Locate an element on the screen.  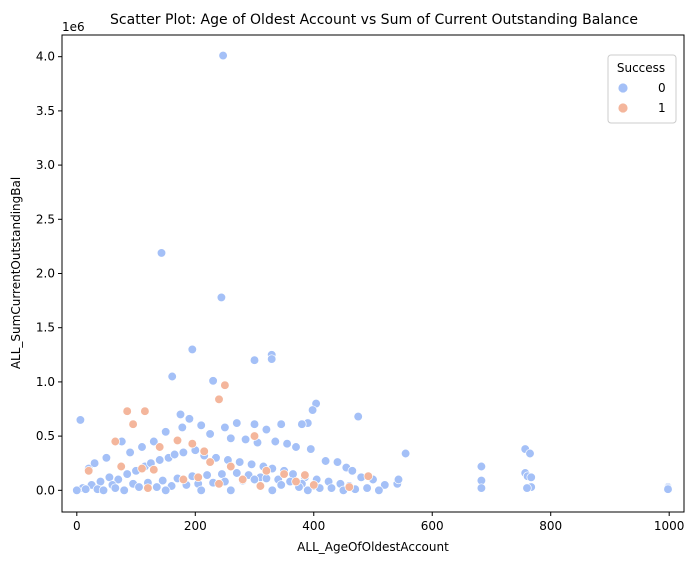
legend-title: Success is located at coordinates (641, 68).